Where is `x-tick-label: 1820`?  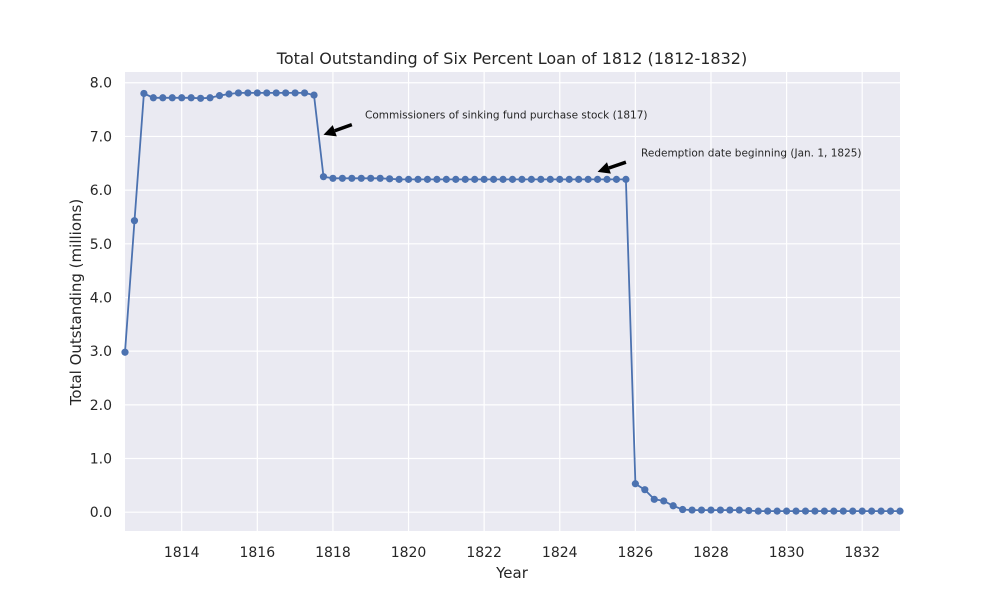 x-tick-label: 1820 is located at coordinates (409, 553).